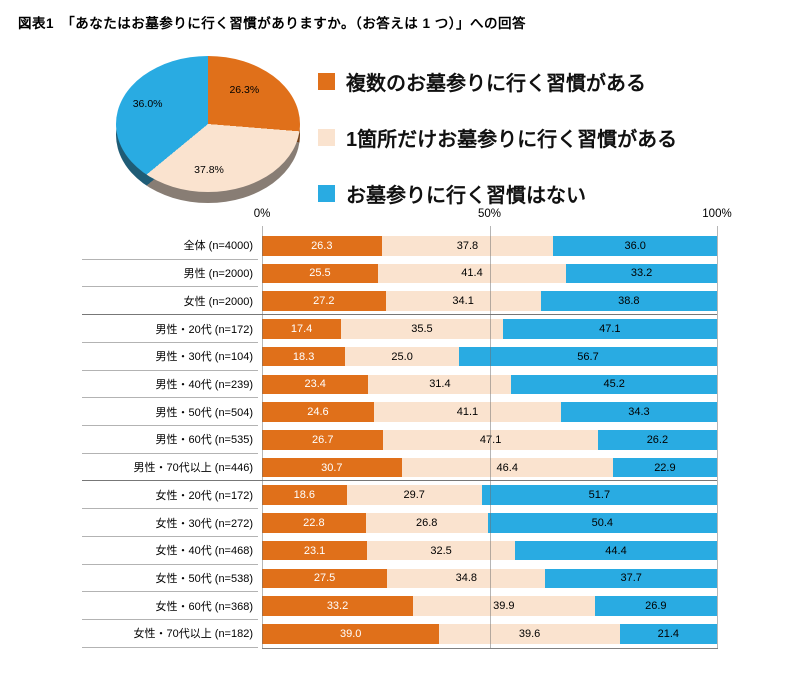  I want to click on stacked-bar: 33.2 39.9 26.9, so click(489, 606).